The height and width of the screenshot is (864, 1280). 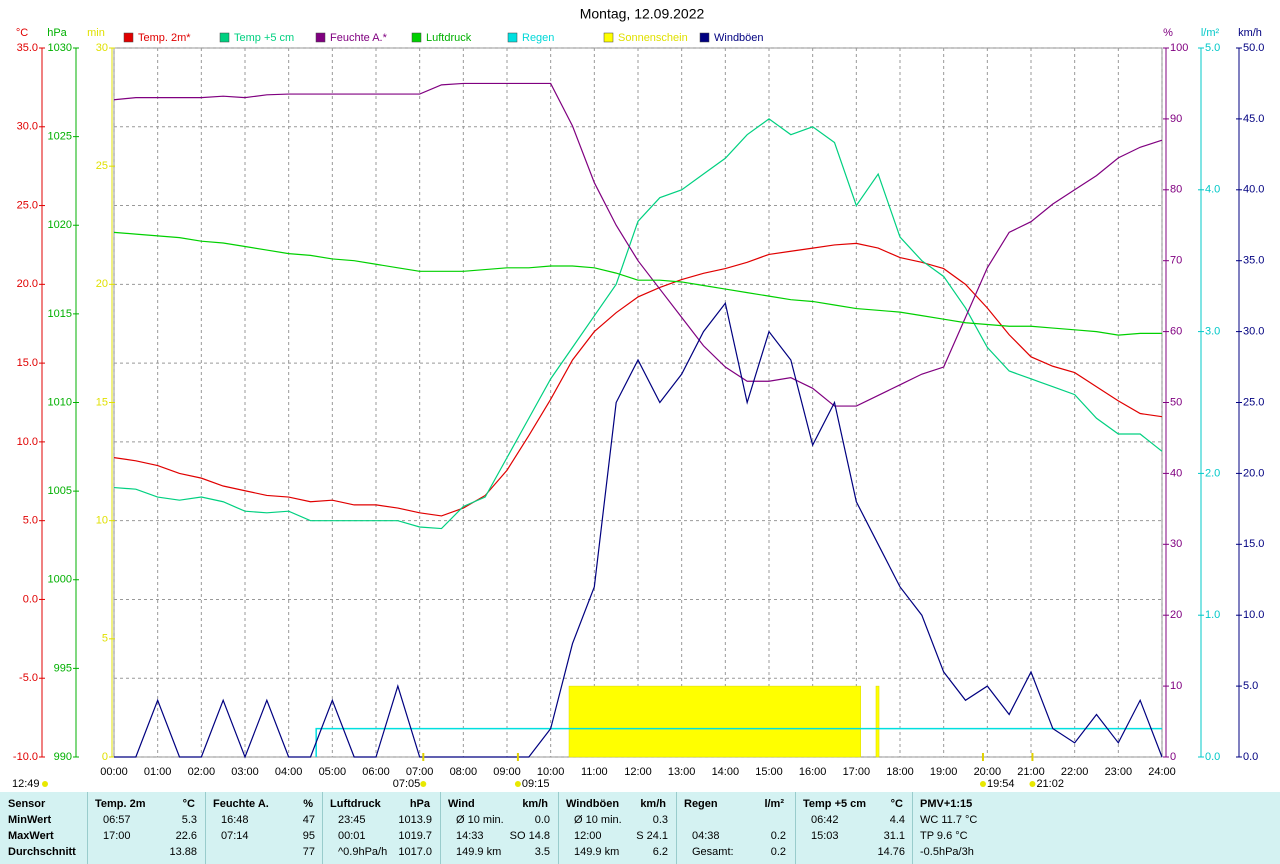 What do you see at coordinates (894, 836) in the screenshot?
I see `table-value: 31.1` at bounding box center [894, 836].